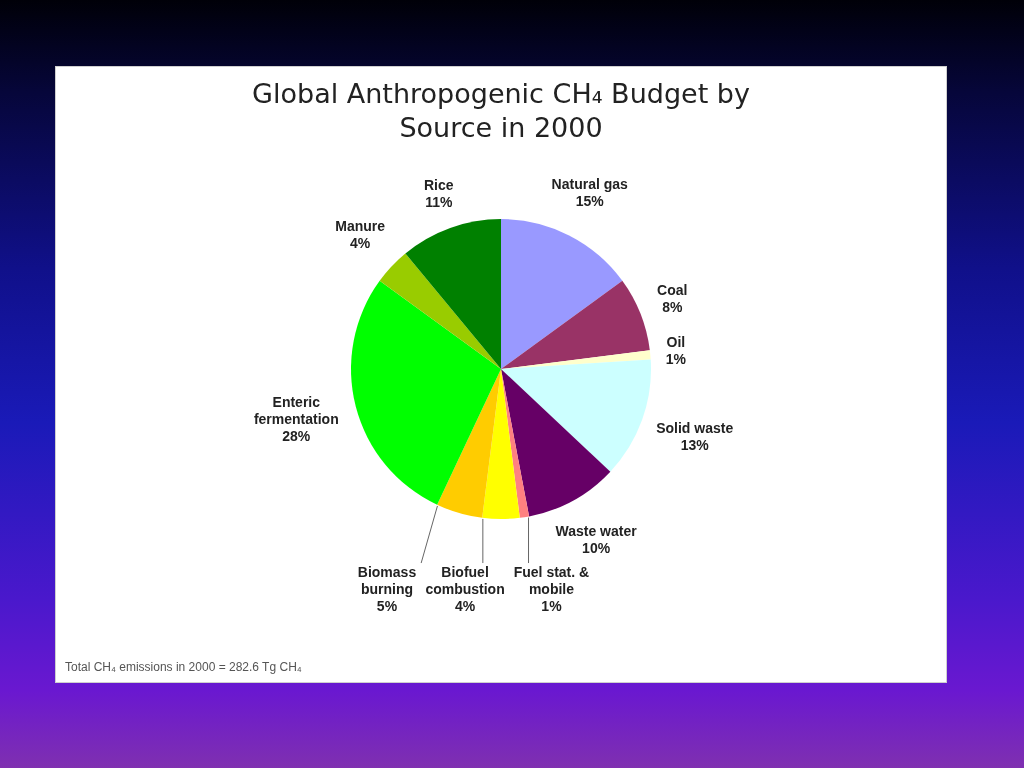 This screenshot has width=1024, height=768. Describe the element at coordinates (296, 411) in the screenshot. I see `slice-label: Enteric fermentation` at that location.